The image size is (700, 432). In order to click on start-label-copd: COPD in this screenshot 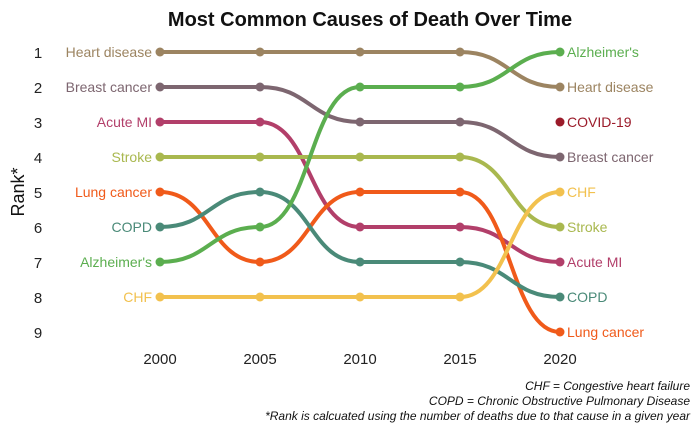, I will do `click(132, 227)`.